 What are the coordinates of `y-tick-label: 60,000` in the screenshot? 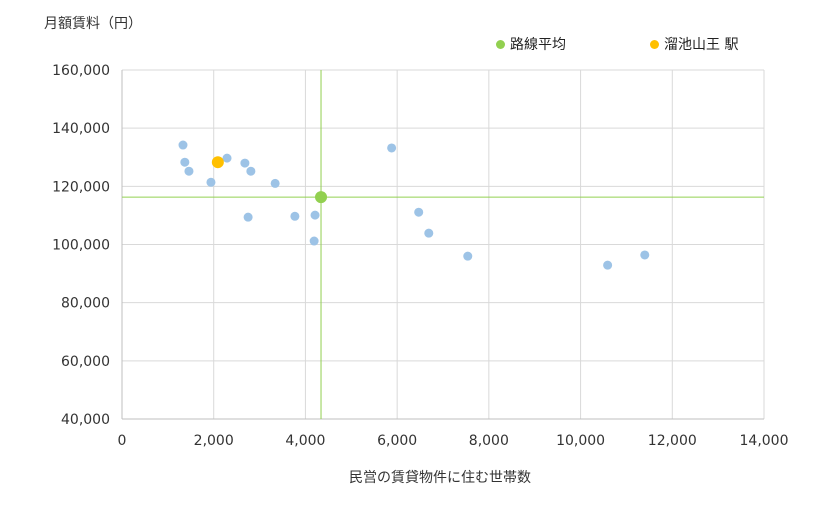 It's located at (85, 362).